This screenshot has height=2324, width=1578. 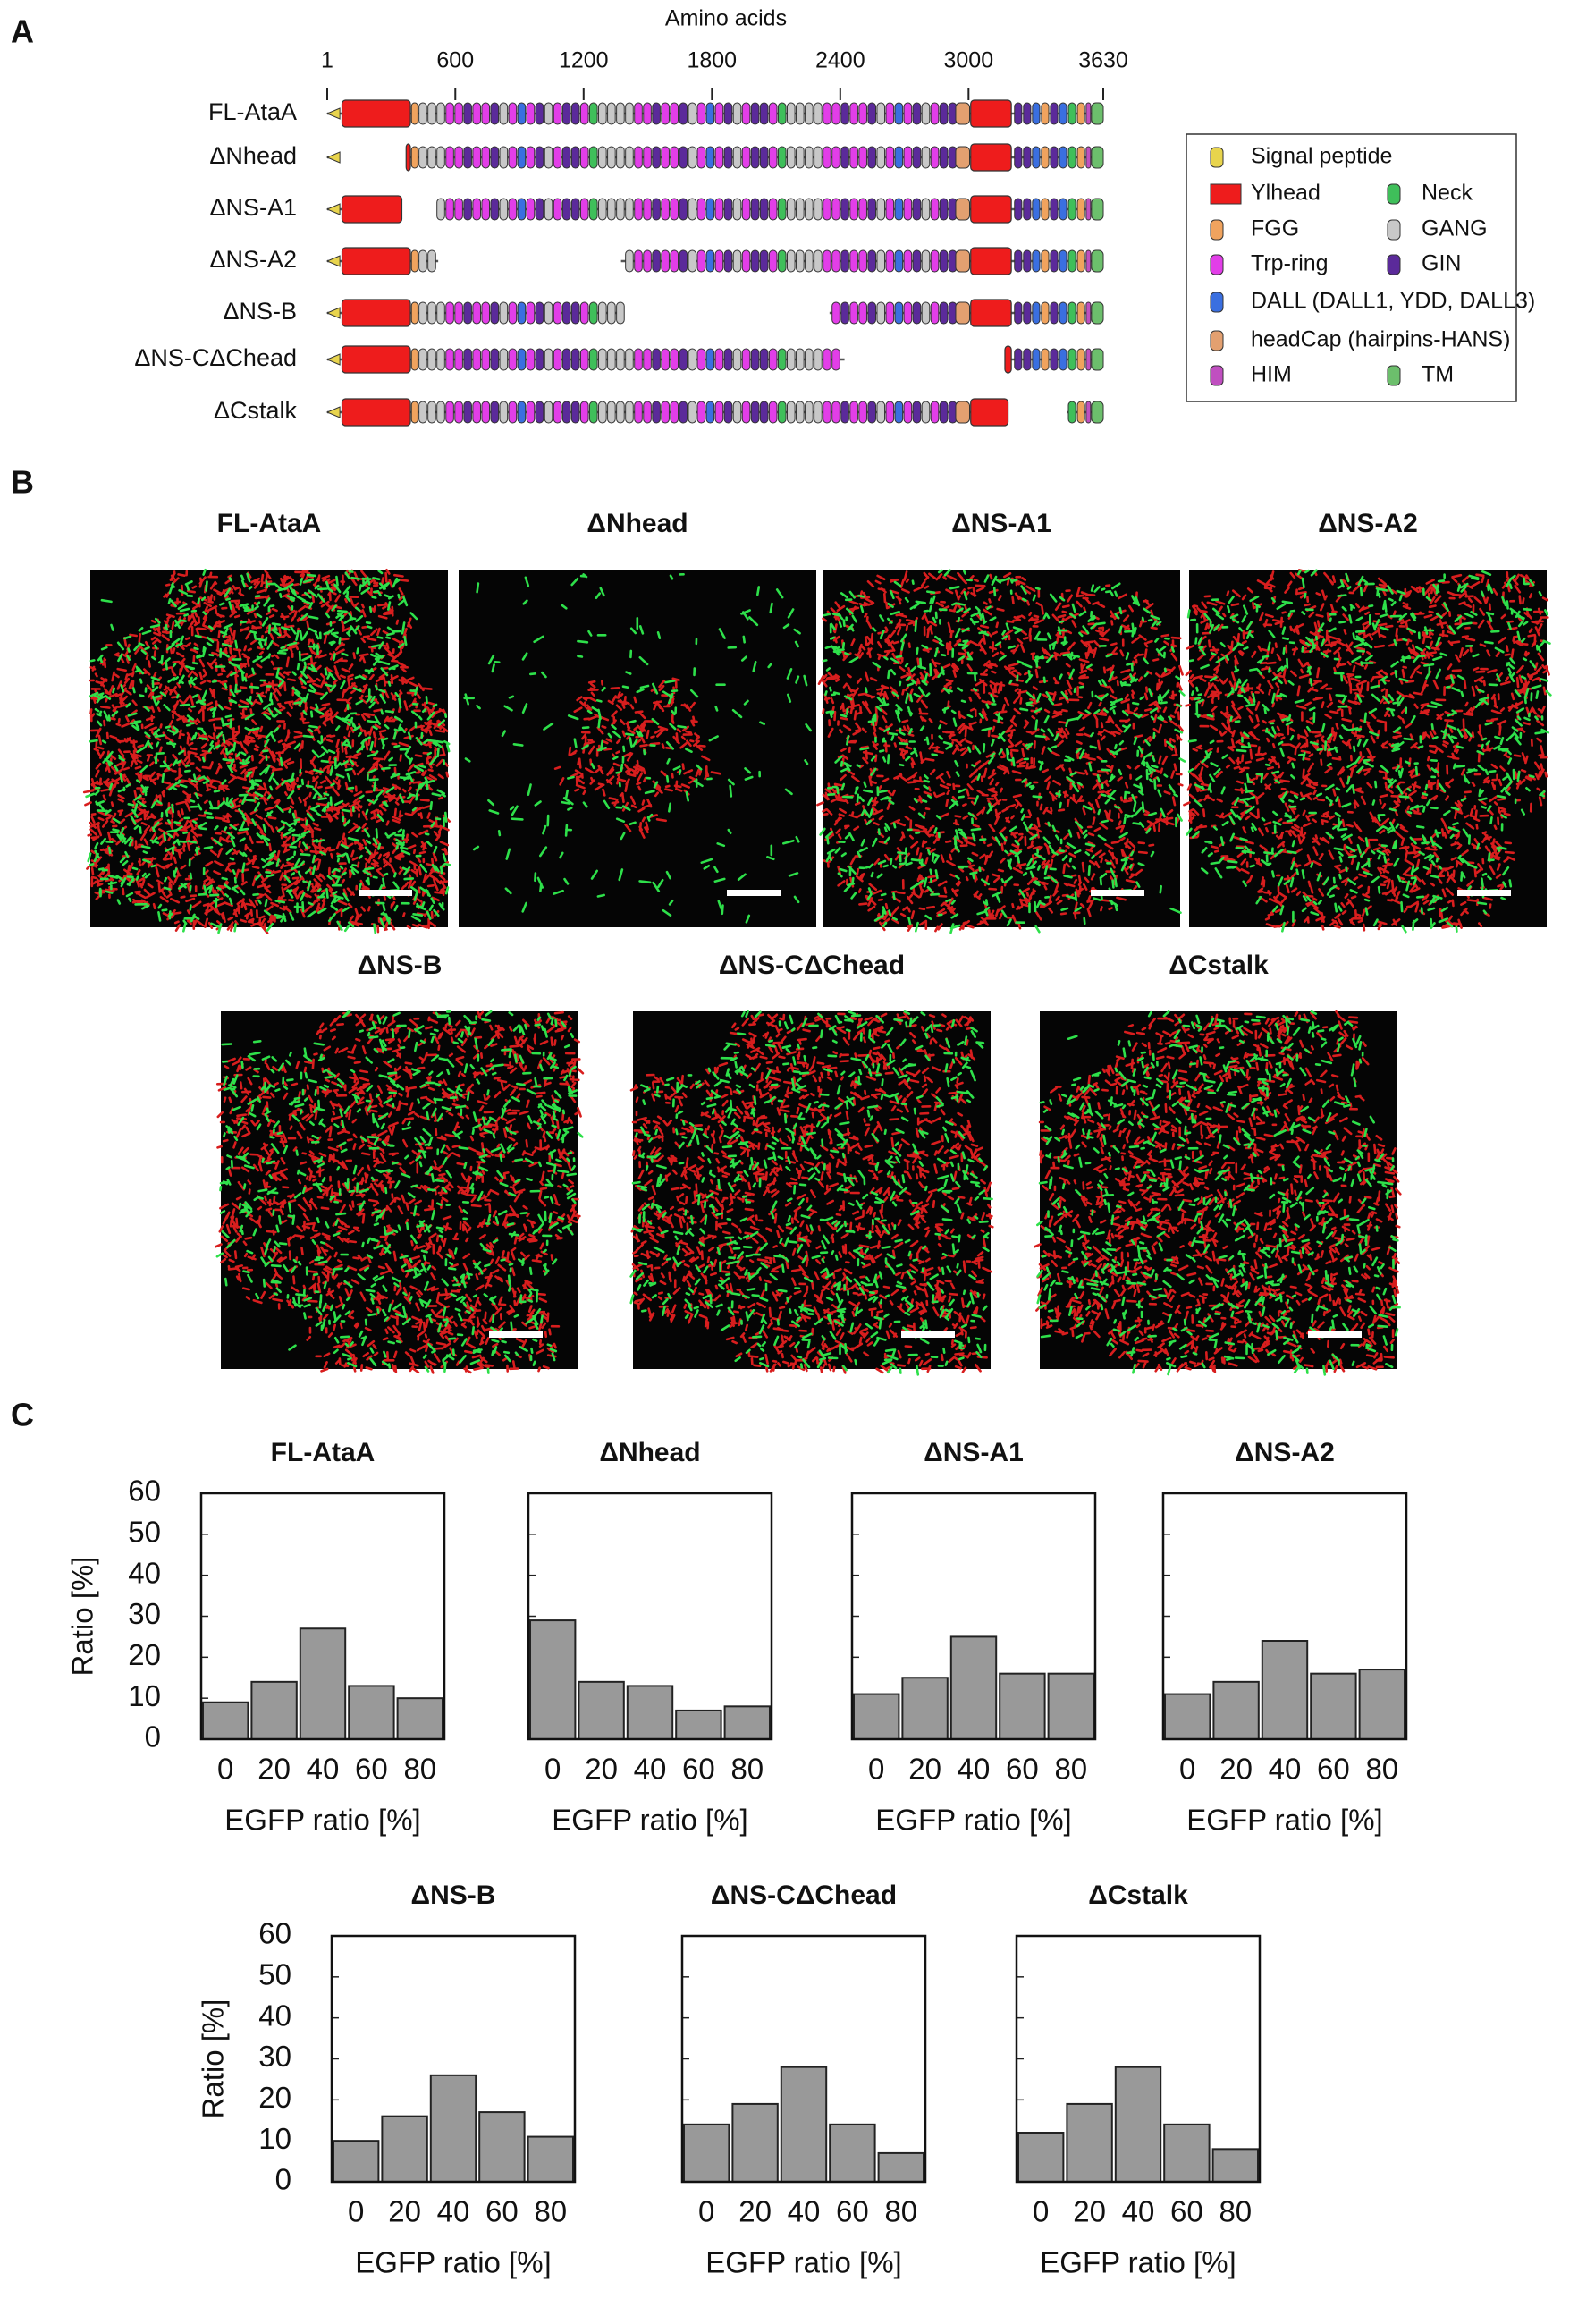 I want to click on legend-label: FGG, so click(x=1275, y=228).